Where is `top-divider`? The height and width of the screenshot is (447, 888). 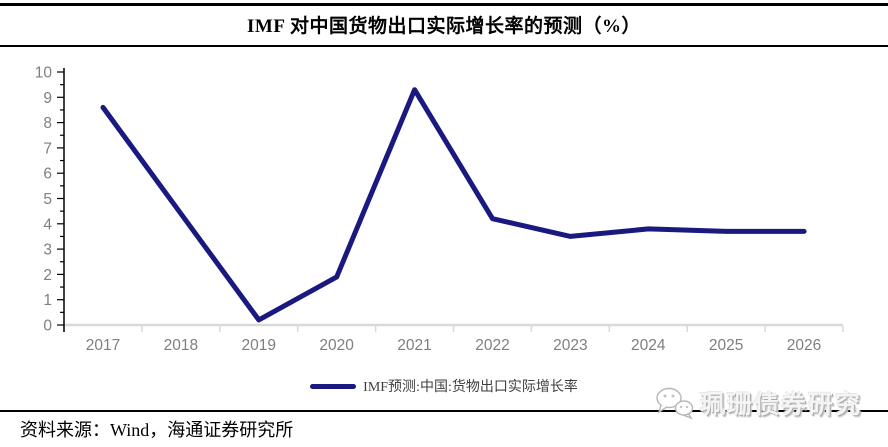 top-divider is located at coordinates (444, 4).